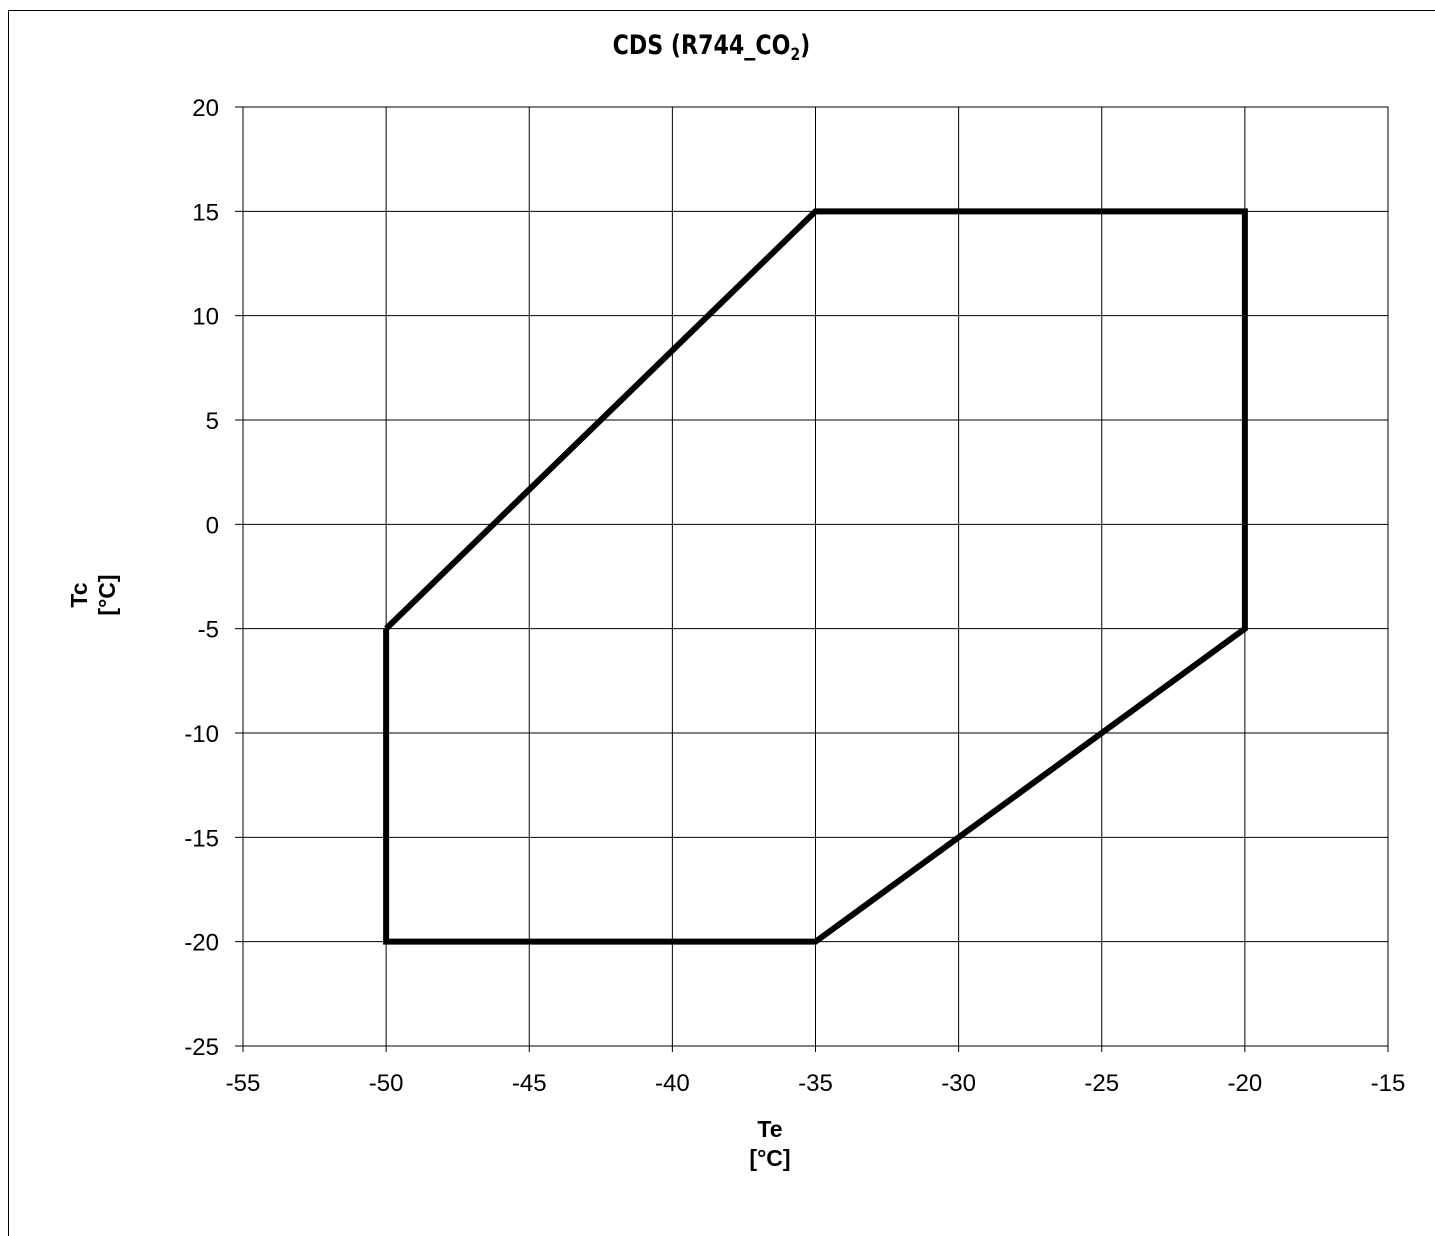 Image resolution: width=1435 pixels, height=1236 pixels. Describe the element at coordinates (1388, 1083) in the screenshot. I see `x-tick-label: -15` at that location.